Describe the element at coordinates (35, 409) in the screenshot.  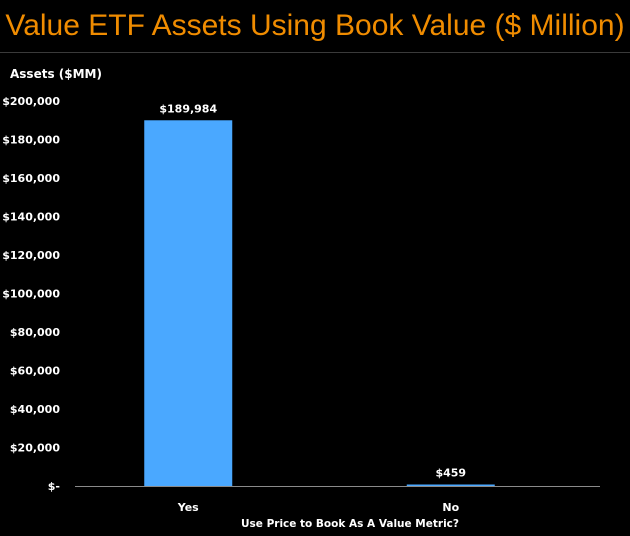
I see `y-tick-label: $40,000` at that location.